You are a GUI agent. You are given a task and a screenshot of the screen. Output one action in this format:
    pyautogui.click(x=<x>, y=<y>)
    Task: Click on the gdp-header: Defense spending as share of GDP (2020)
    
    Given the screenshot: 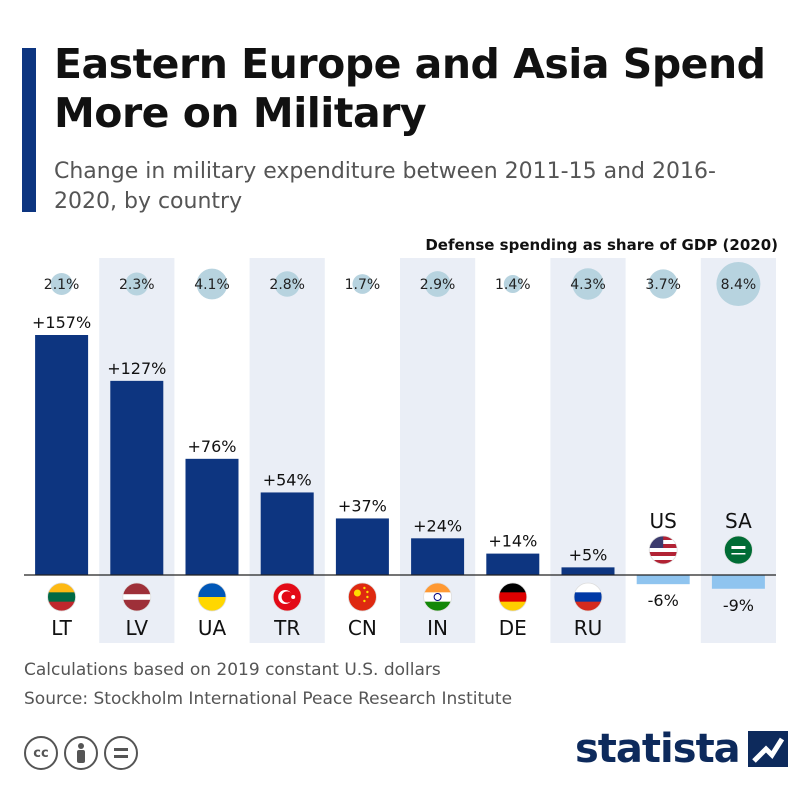 What is the action you would take?
    pyautogui.click(x=601, y=245)
    